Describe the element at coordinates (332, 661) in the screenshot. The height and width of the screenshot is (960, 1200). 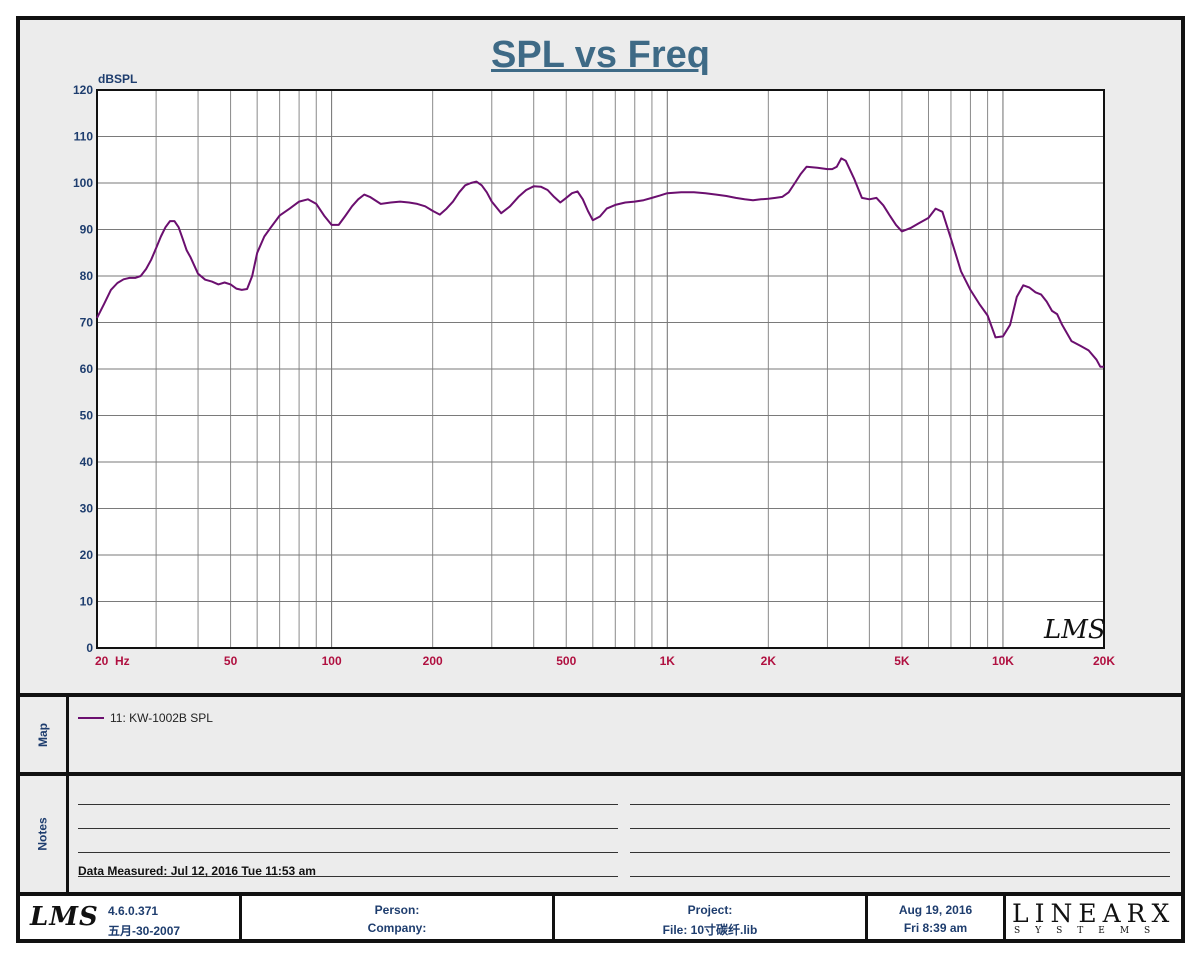
I see `x-tick-label: 100` at that location.